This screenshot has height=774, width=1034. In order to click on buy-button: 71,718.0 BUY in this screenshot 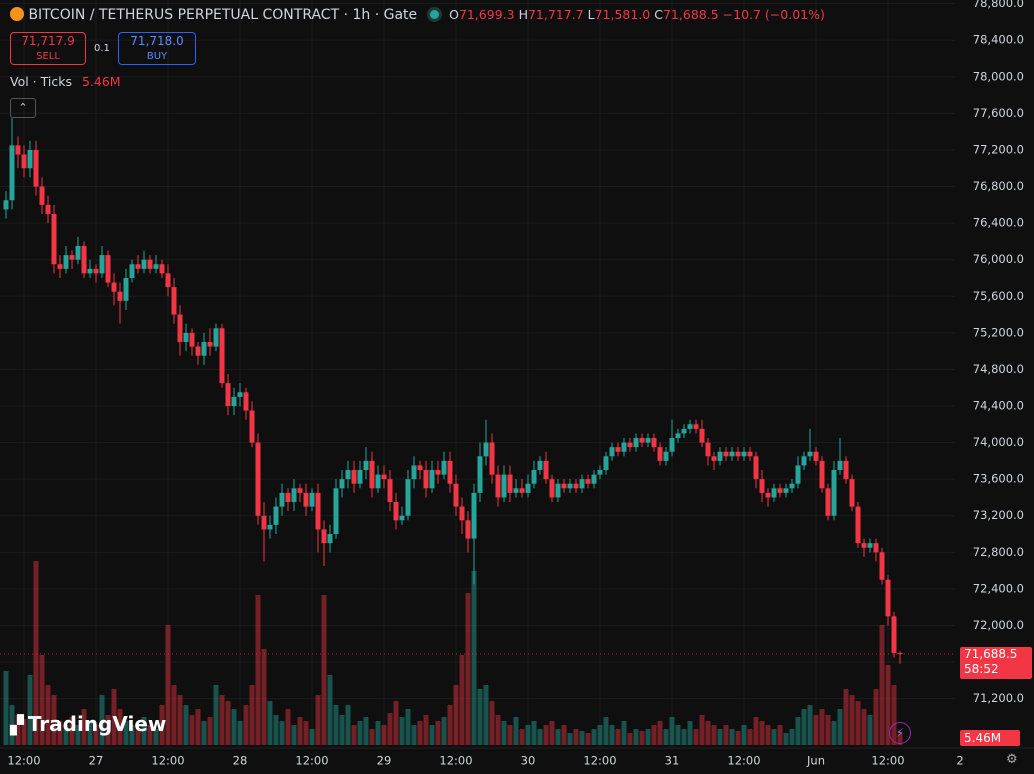, I will do `click(157, 48)`.